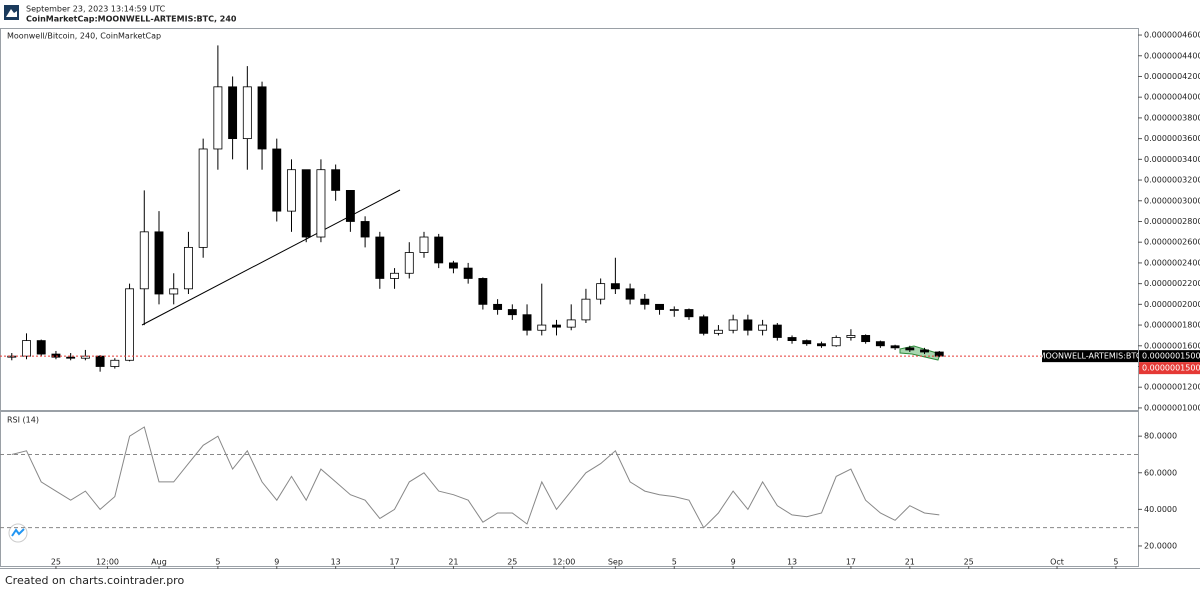 This screenshot has height=590, width=1200. I want to click on y-tick-label: 0.0000003400, so click(1172, 159).